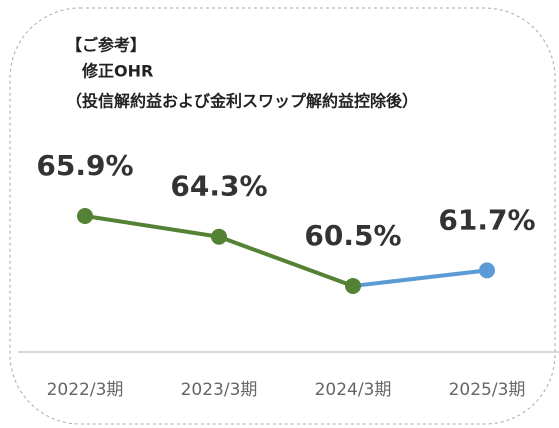 Image resolution: width=559 pixels, height=428 pixels. I want to click on x-tick-label: 2025/3期, so click(487, 390).